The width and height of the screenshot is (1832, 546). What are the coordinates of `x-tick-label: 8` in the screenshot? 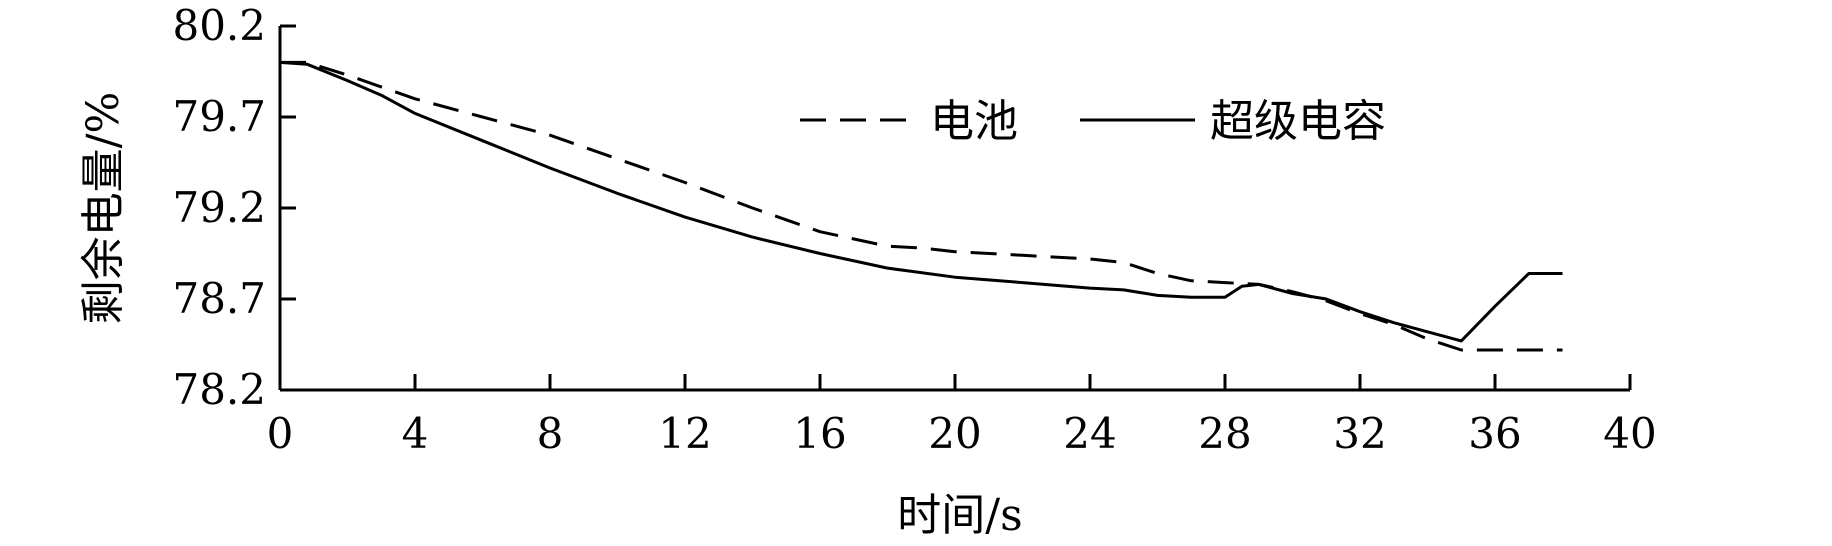 It's located at (550, 433).